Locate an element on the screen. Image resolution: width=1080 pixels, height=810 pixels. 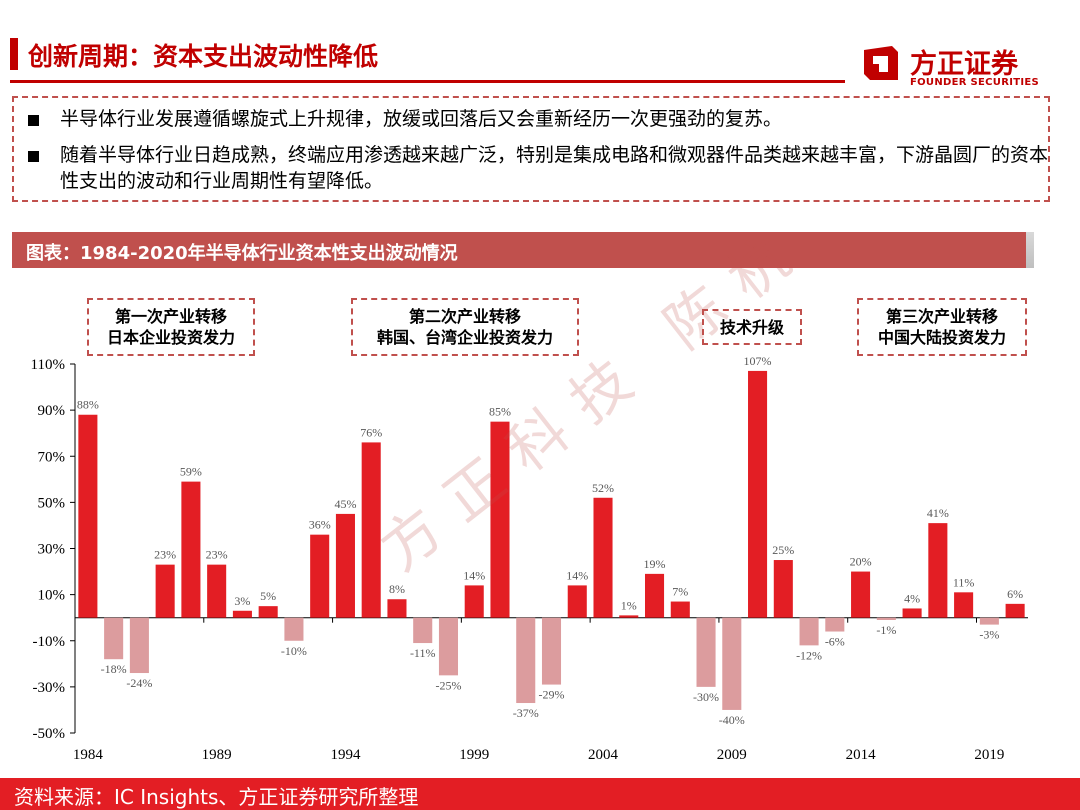
callout-line: 第二次产业转移 is located at coordinates (464, 316).